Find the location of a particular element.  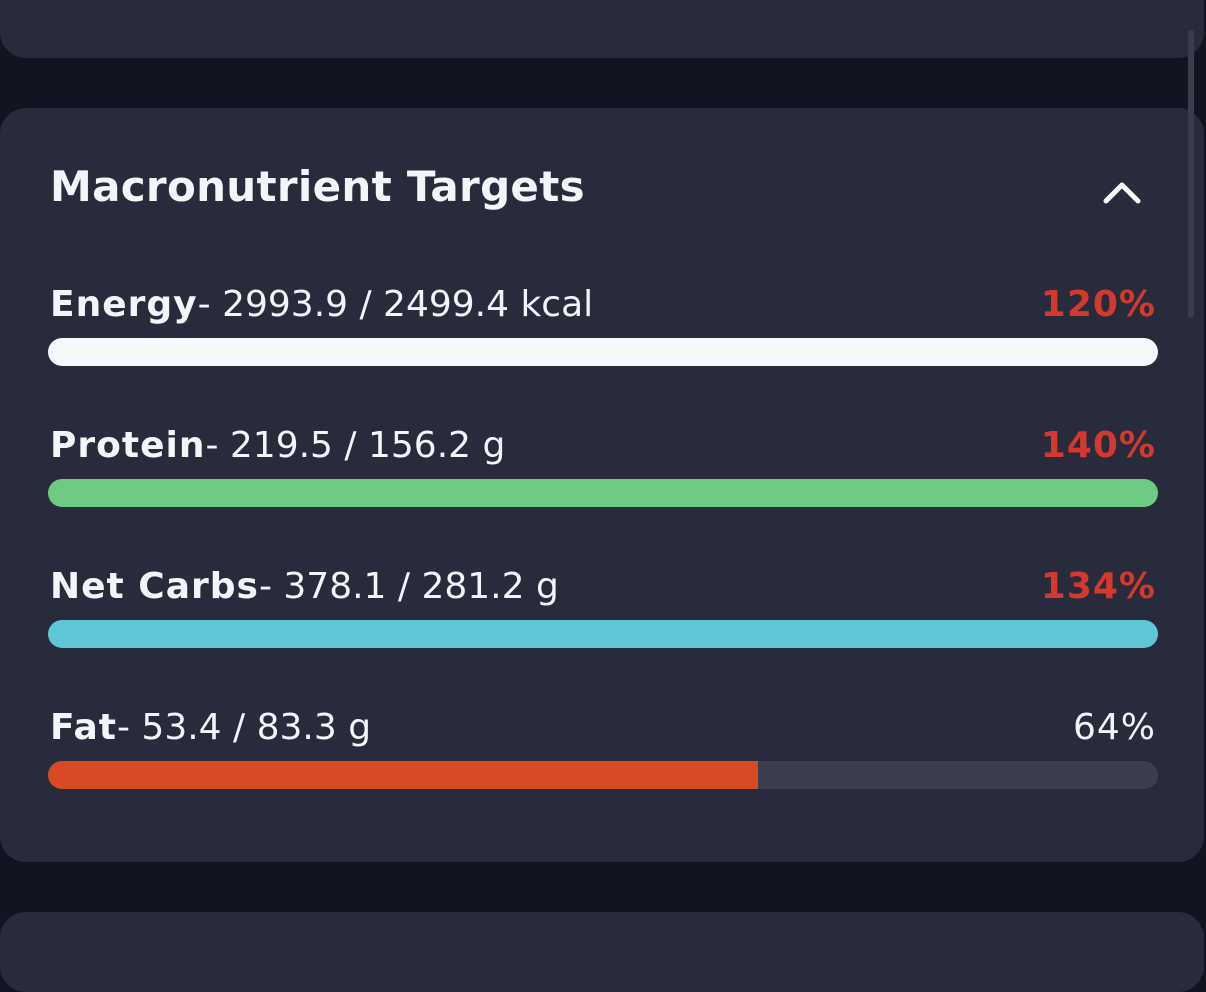

macro-label: Protein- 219.5 / 156.2 g is located at coordinates (277, 445).